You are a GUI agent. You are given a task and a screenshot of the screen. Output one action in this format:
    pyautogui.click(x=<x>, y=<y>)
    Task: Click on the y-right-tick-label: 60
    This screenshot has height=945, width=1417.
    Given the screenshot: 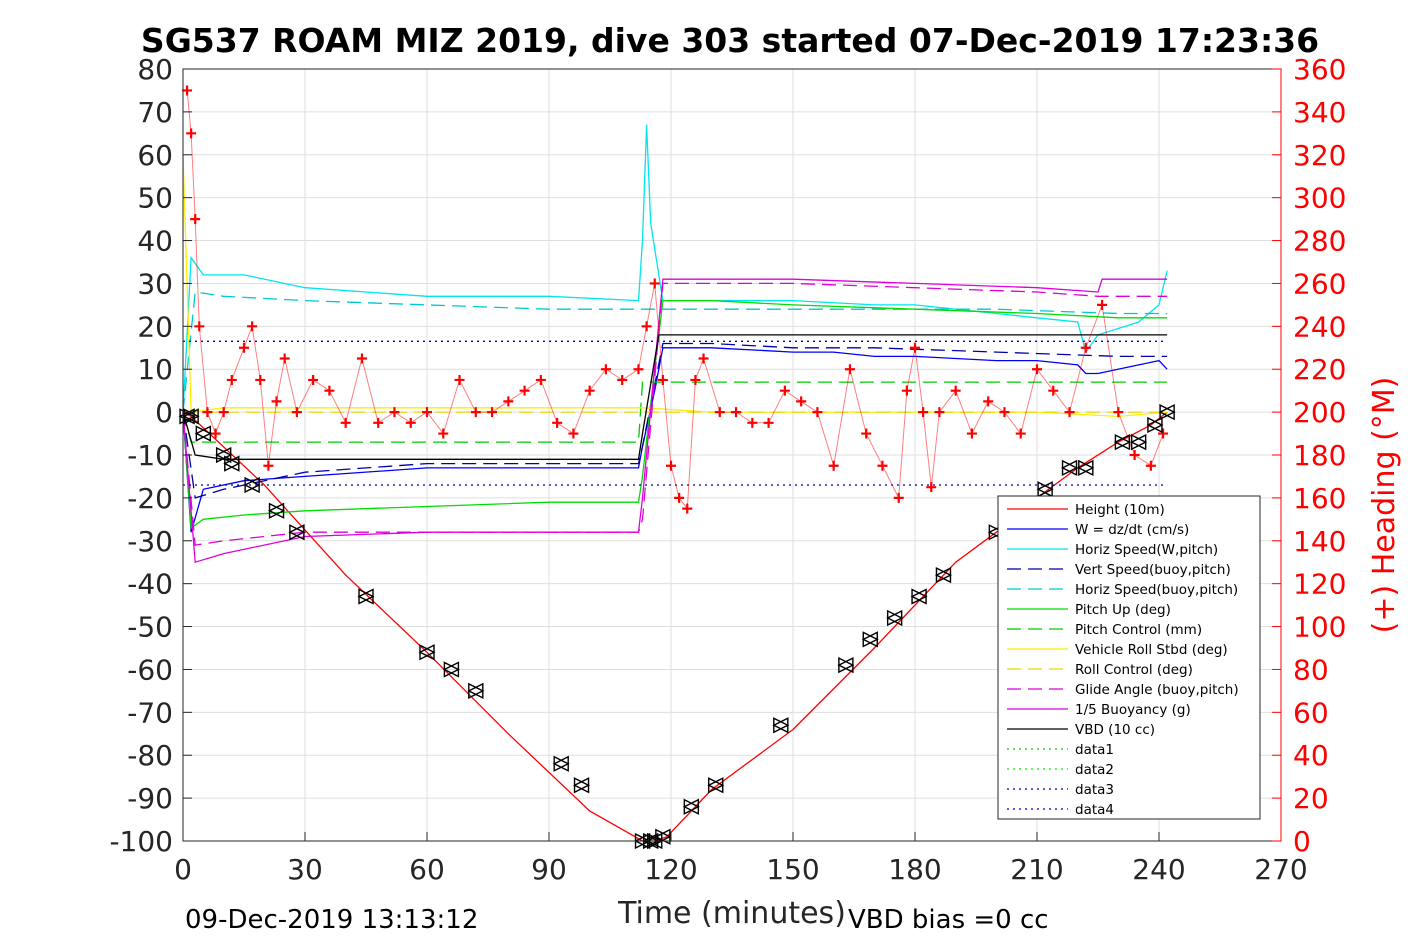 What is the action you would take?
    pyautogui.click(x=1311, y=712)
    